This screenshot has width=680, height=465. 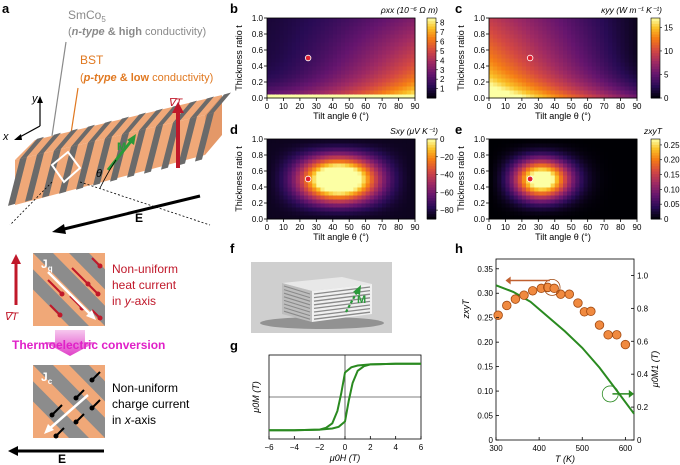 I want to click on x-tick-label: 90, so click(x=637, y=227).